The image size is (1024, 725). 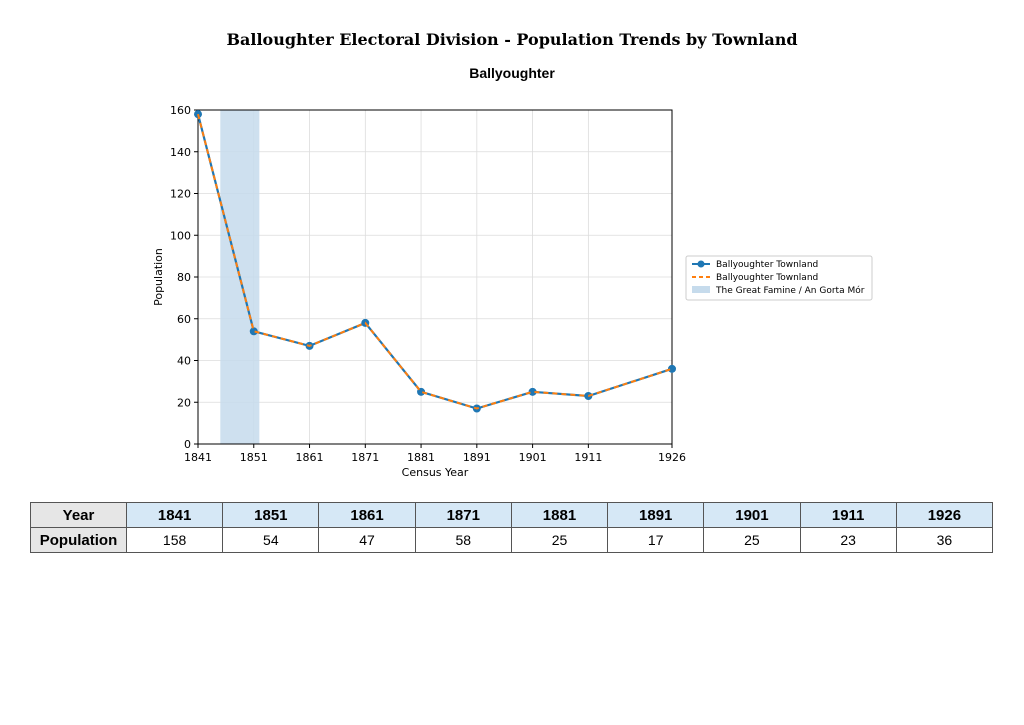 I want to click on chart-subtitle: Ballyoughter, so click(x=512, y=73).